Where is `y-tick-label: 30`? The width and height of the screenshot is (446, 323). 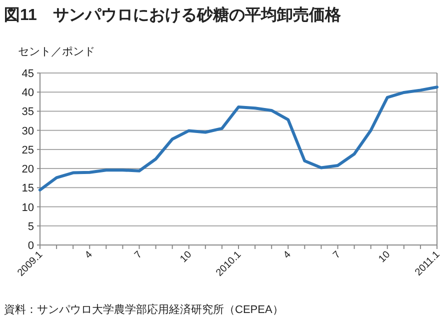 y-tick-label: 30 is located at coordinates (28, 131).